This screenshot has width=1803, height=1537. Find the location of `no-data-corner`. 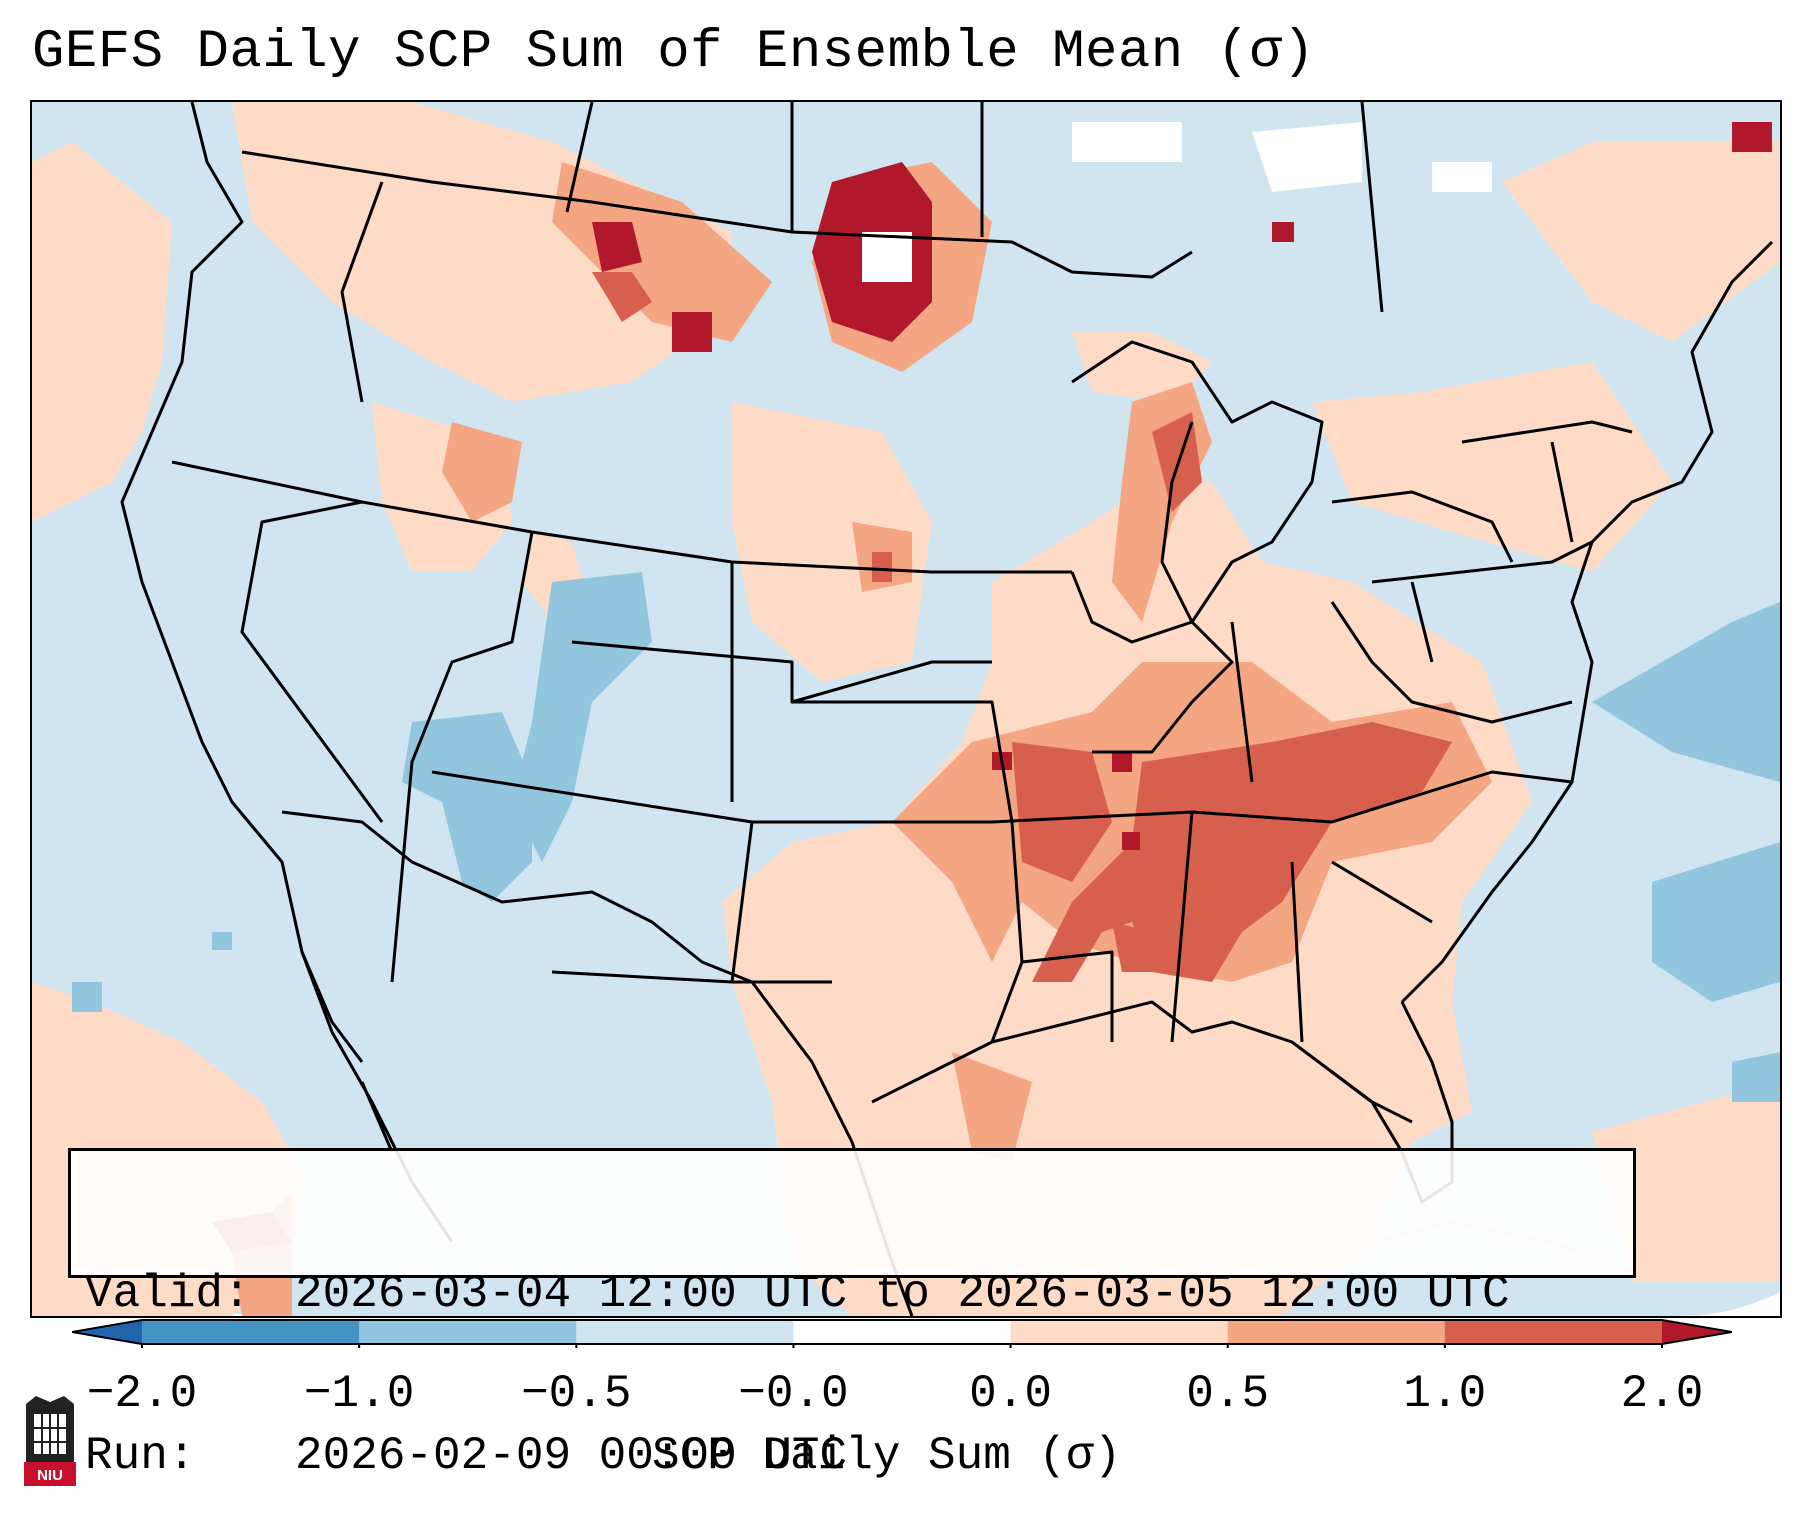

no-data-corner is located at coordinates (1731, 1304).